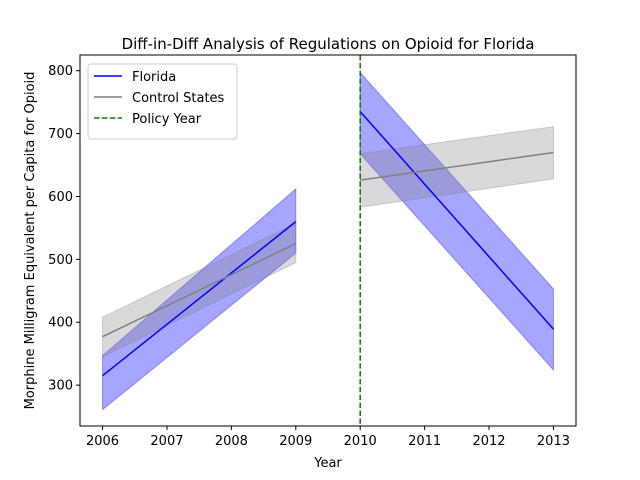 This screenshot has width=640, height=480. I want to click on legend-label-policy-year: Policy Year, so click(167, 119).